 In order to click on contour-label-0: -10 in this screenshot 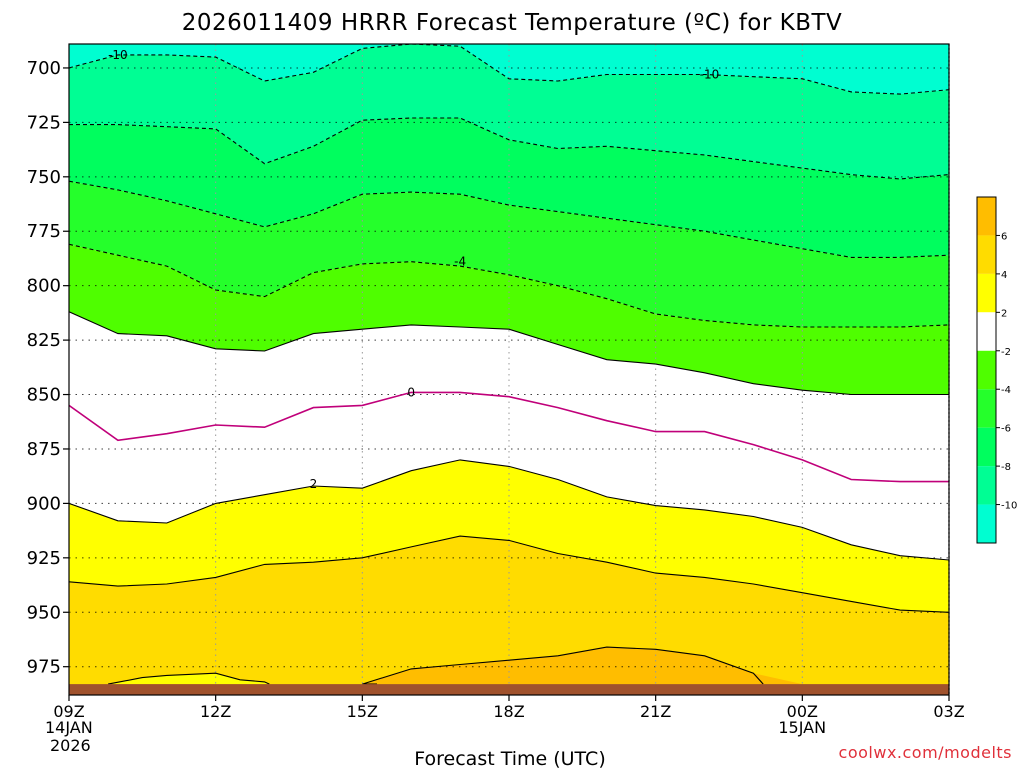, I will do `click(118, 55)`.